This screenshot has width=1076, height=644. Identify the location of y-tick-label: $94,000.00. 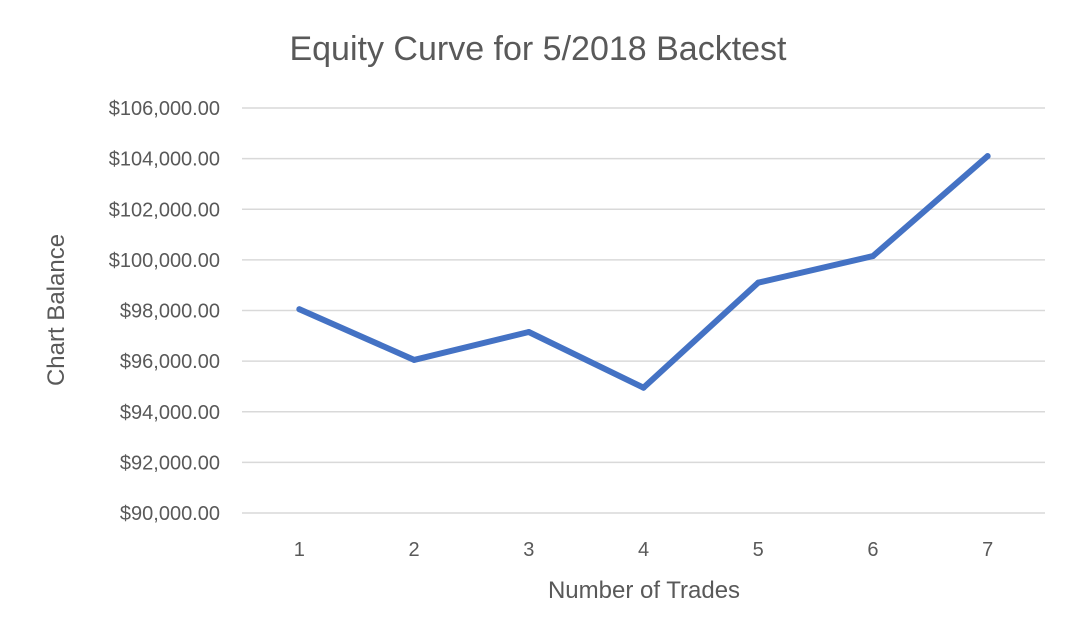
(170, 413).